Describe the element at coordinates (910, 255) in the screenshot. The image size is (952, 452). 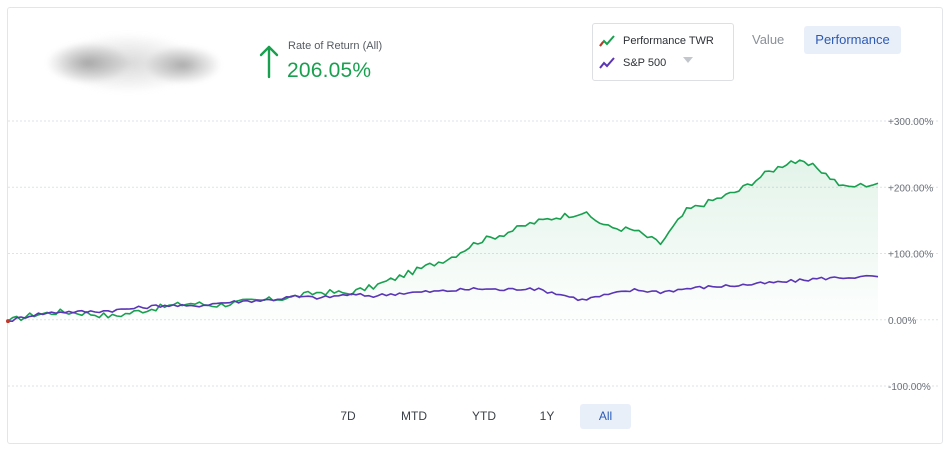
I see `y-tick-label: +100.00%` at that location.